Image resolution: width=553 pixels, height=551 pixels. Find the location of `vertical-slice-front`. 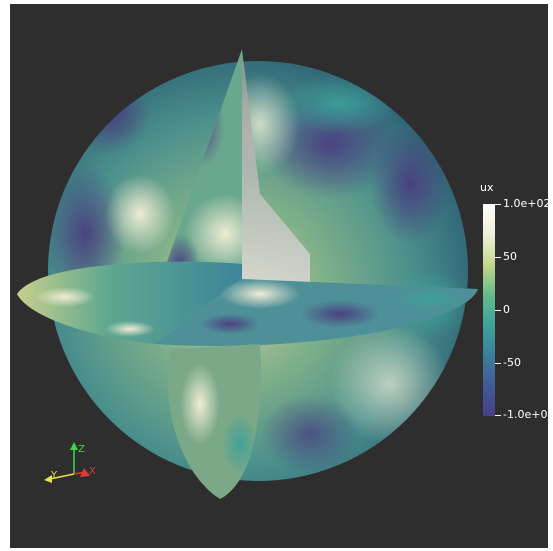

vertical-slice-front is located at coordinates (214, 421).